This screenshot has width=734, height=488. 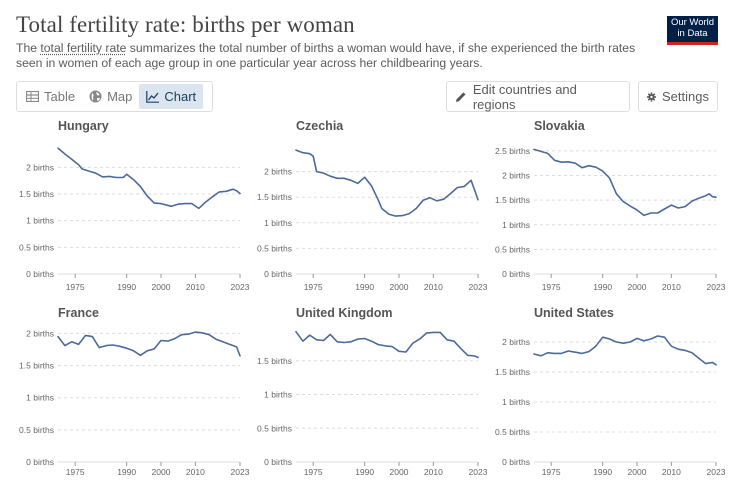 What do you see at coordinates (625, 182) in the screenshot?
I see `series-line-slovakia` at bounding box center [625, 182].